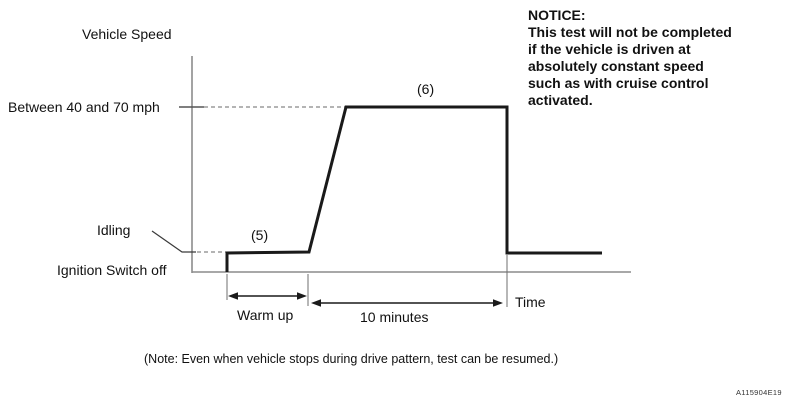 This screenshot has width=785, height=410. Describe the element at coordinates (394, 317) in the screenshot. I see `ten-minutes-label: 10 minutes` at that location.